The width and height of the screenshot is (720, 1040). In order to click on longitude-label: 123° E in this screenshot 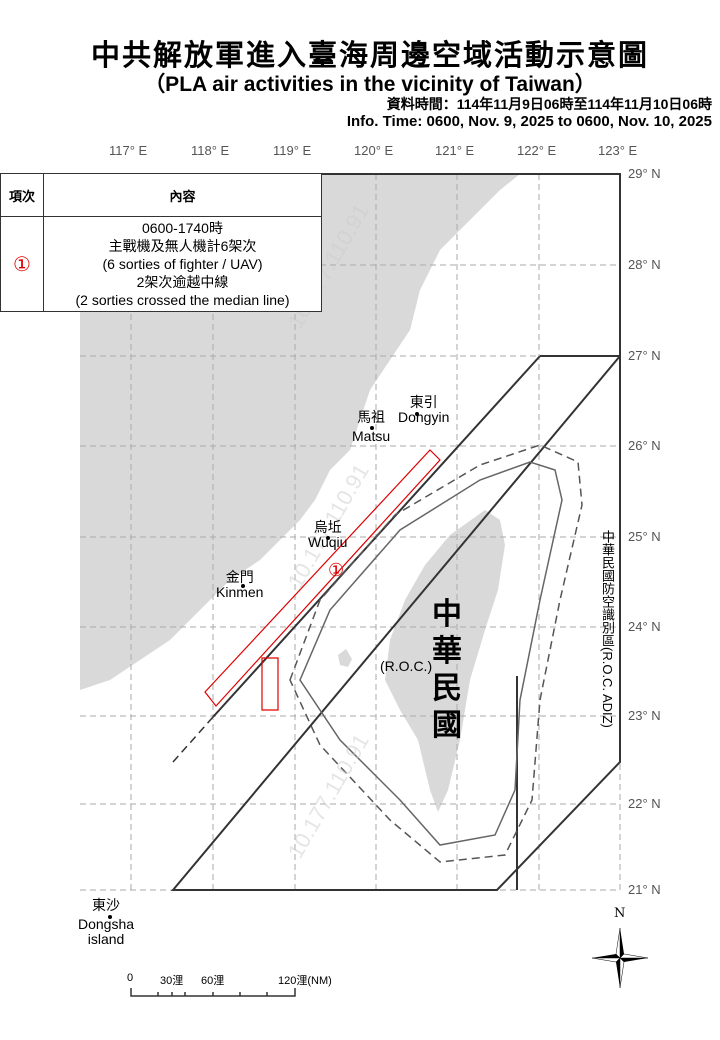, I will do `click(618, 150)`.